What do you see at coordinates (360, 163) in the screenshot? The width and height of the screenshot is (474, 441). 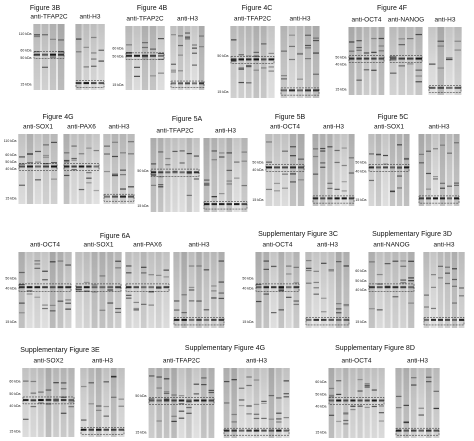 I see `marker-label: 50 kDa` at bounding box center [360, 163].